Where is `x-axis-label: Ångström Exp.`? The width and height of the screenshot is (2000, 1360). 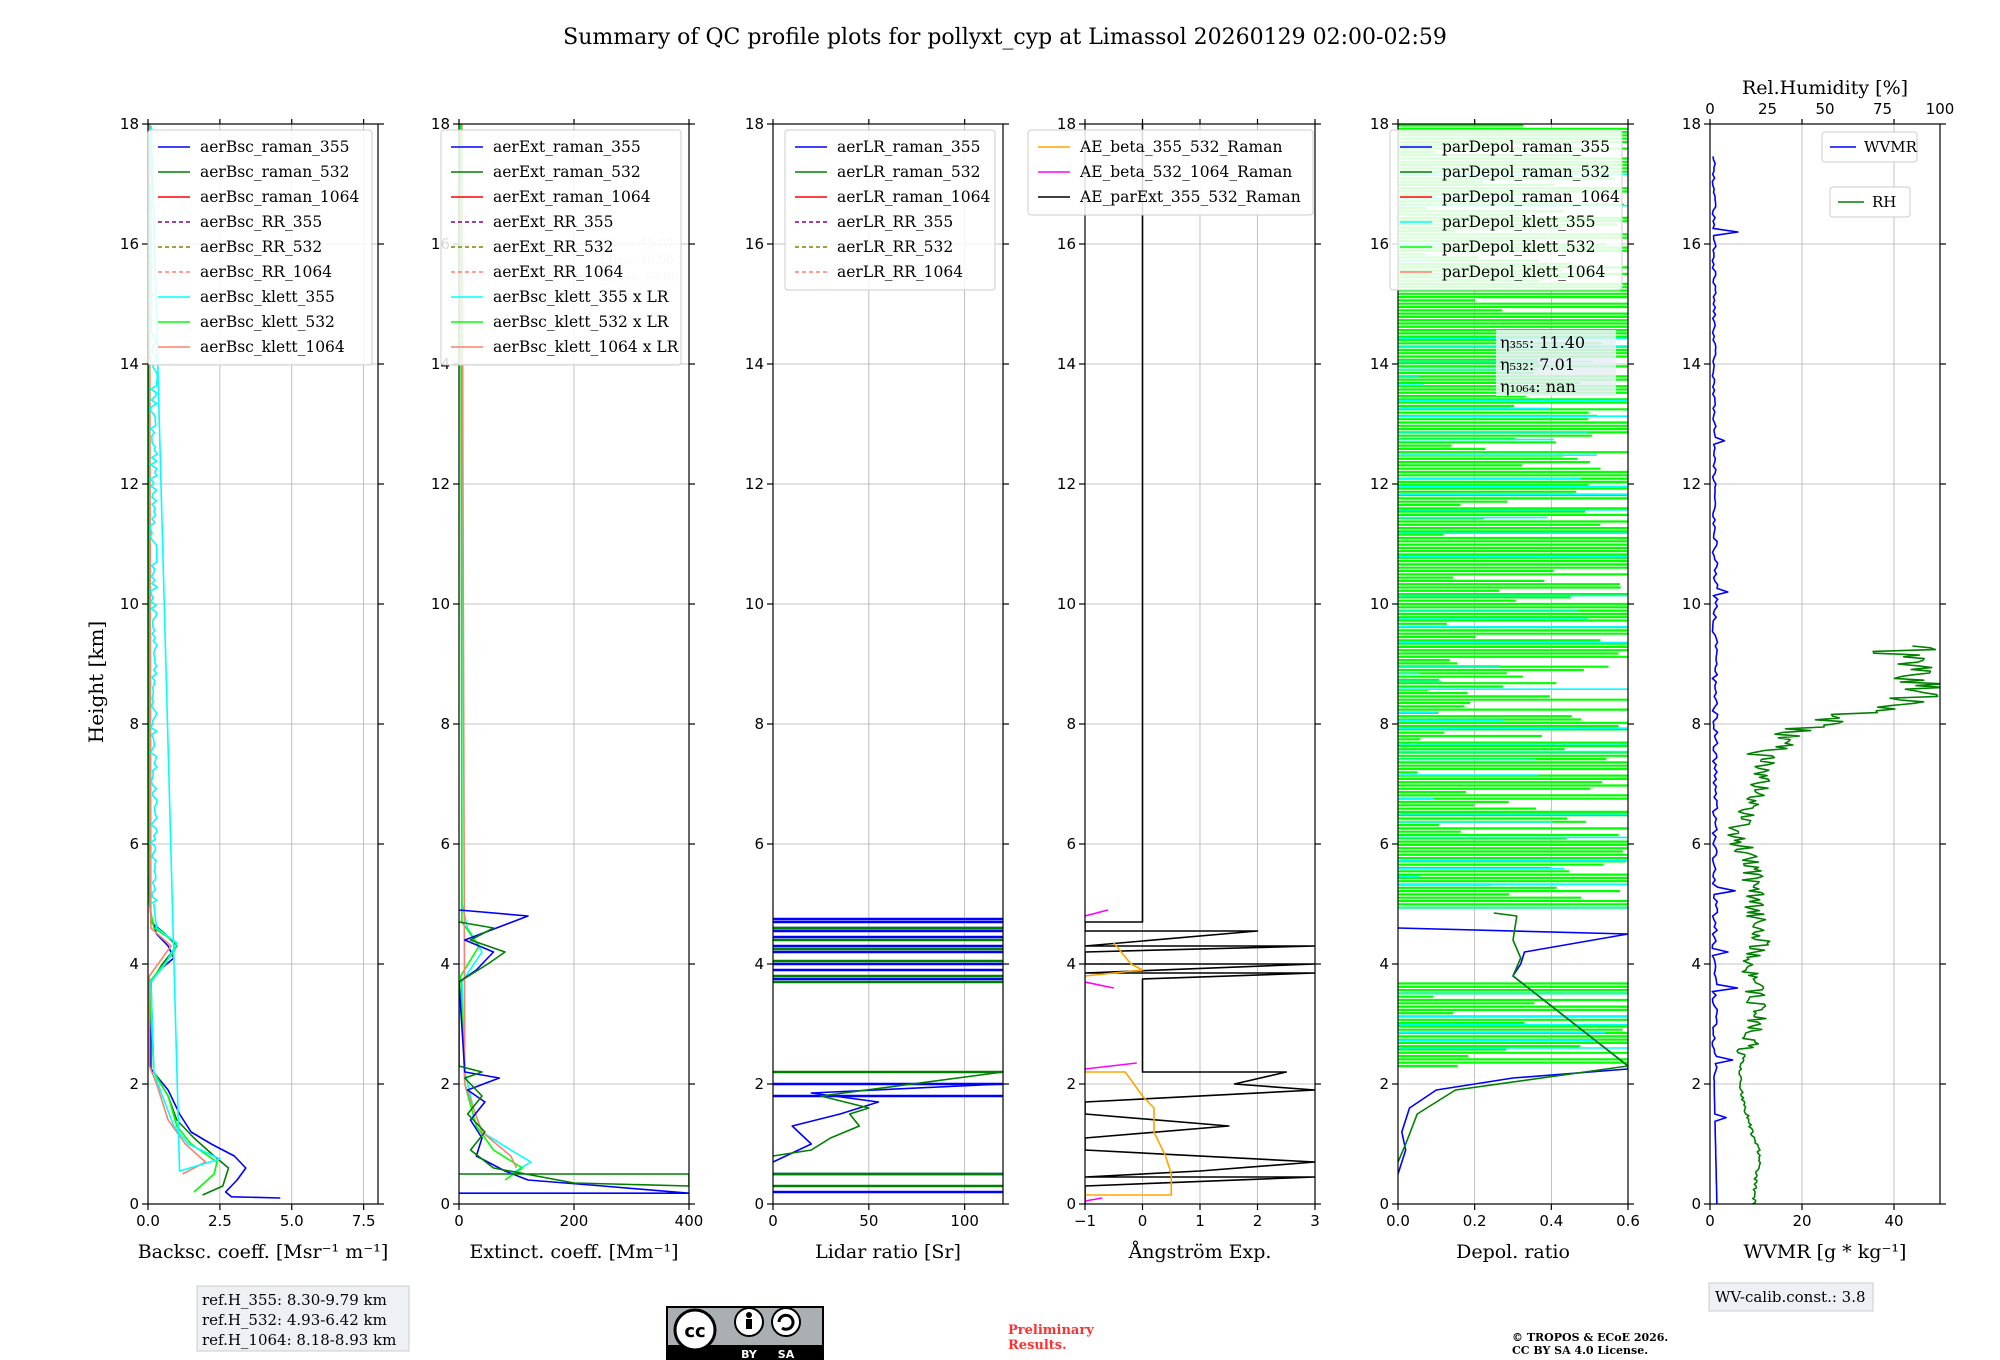
x-axis-label: Ångström Exp. is located at coordinates (1200, 1252).